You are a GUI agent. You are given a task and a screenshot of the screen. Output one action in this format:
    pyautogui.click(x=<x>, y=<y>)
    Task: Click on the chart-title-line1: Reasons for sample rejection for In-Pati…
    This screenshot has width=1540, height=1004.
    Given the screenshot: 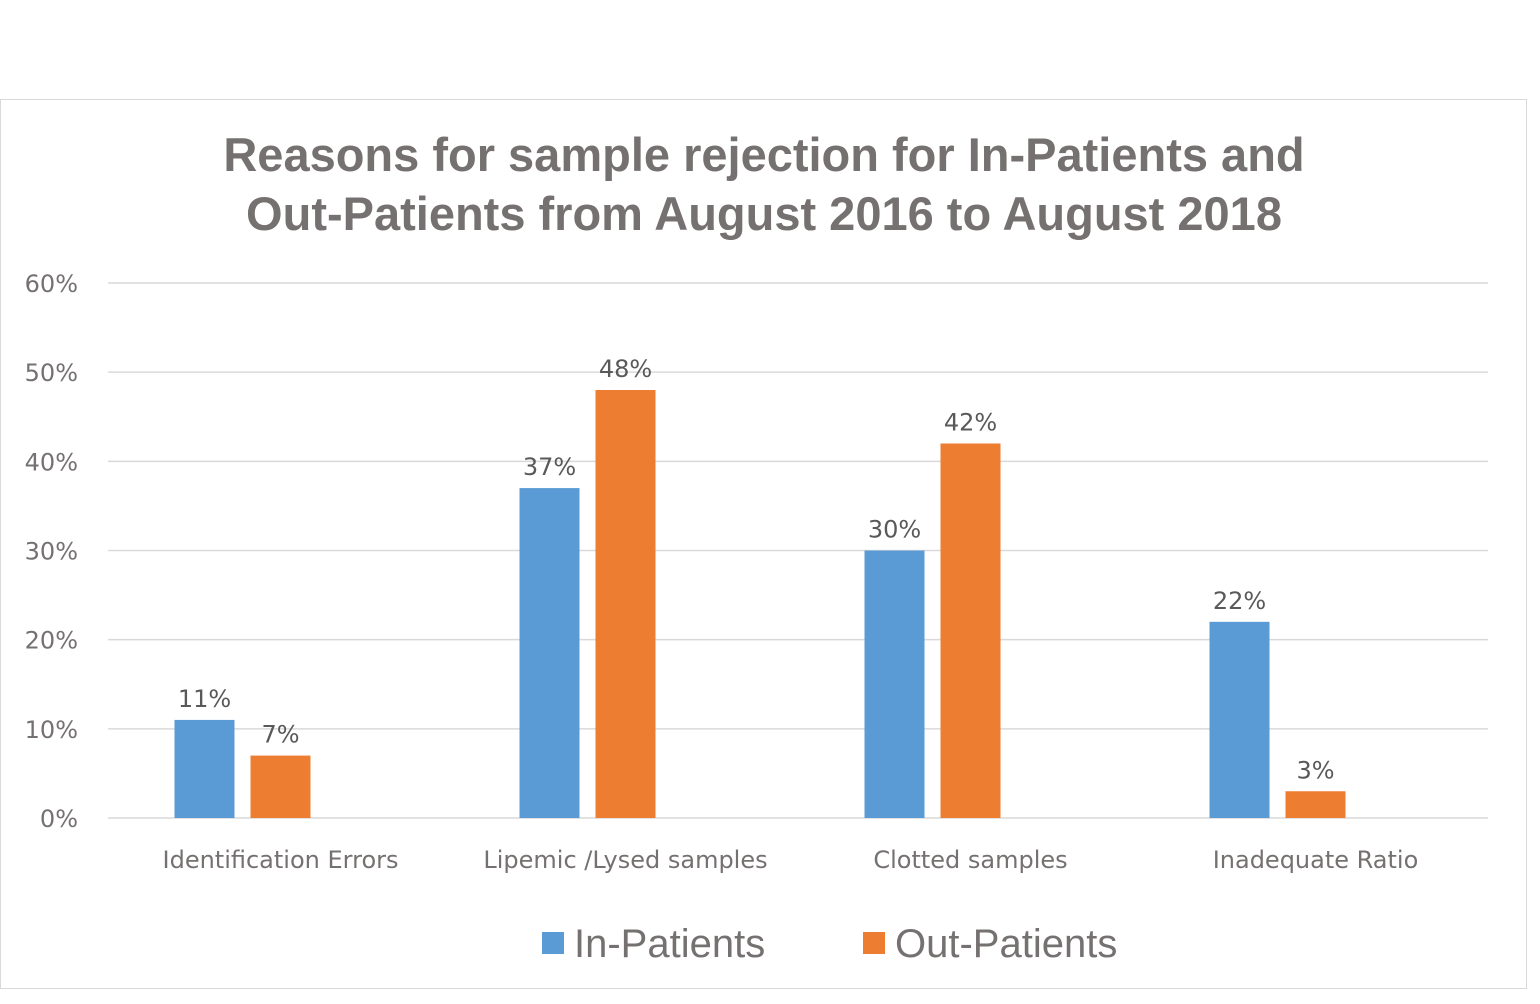 What is the action you would take?
    pyautogui.click(x=764, y=154)
    